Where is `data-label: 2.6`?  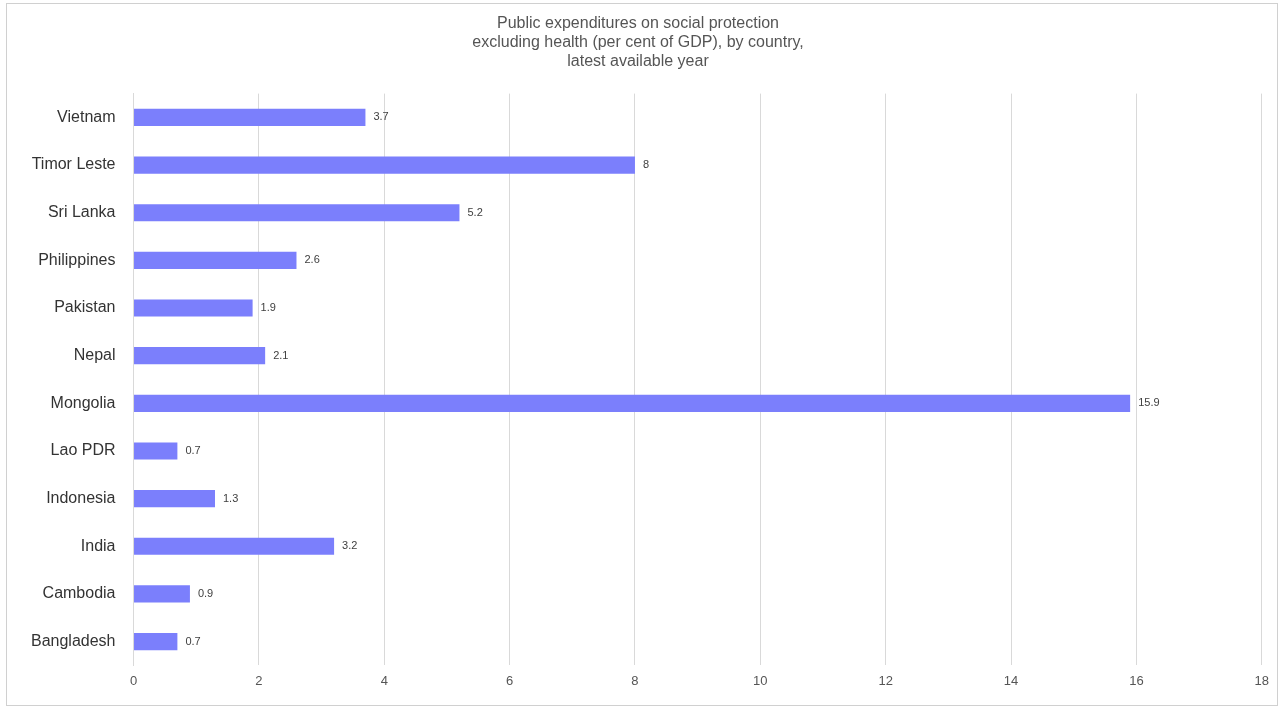
data-label: 2.6 is located at coordinates (312, 259).